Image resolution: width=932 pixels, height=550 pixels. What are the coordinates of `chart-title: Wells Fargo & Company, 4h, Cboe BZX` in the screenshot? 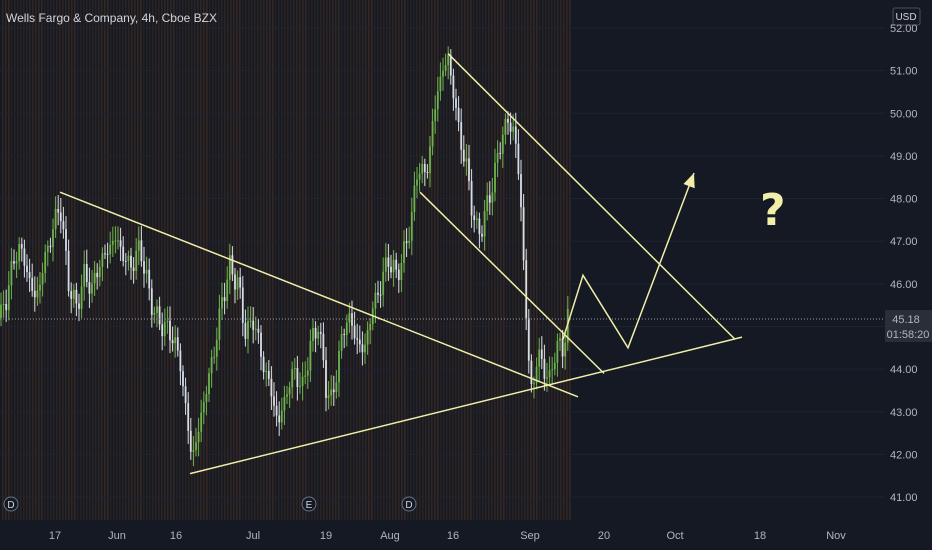 It's located at (111, 18).